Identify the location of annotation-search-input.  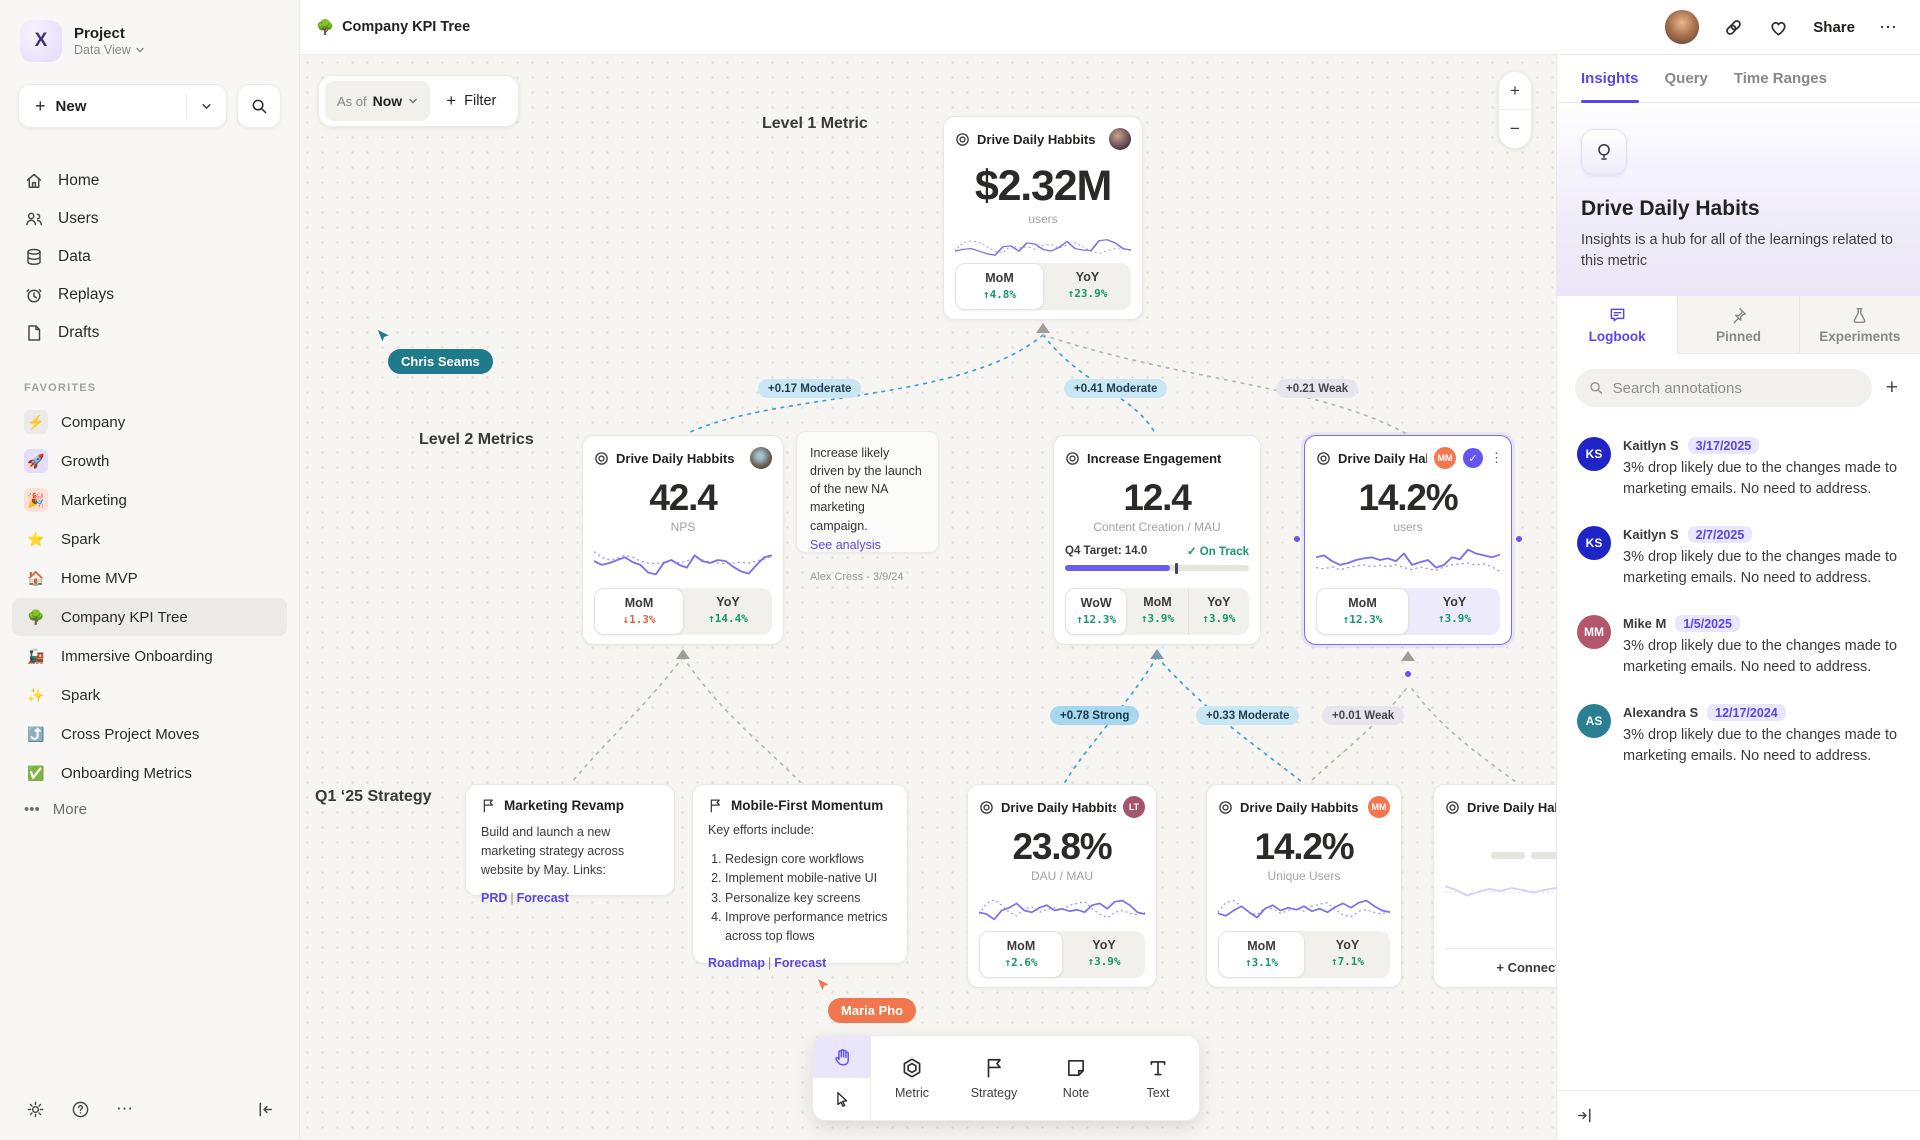
(1723, 388).